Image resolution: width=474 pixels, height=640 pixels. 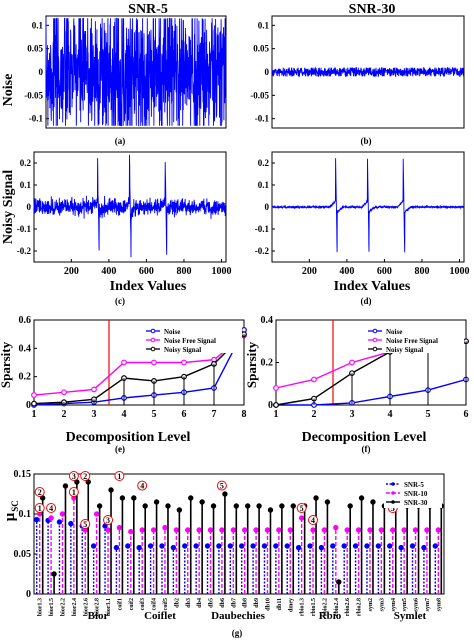 I want to click on series-line-d, so click(x=368, y=205).